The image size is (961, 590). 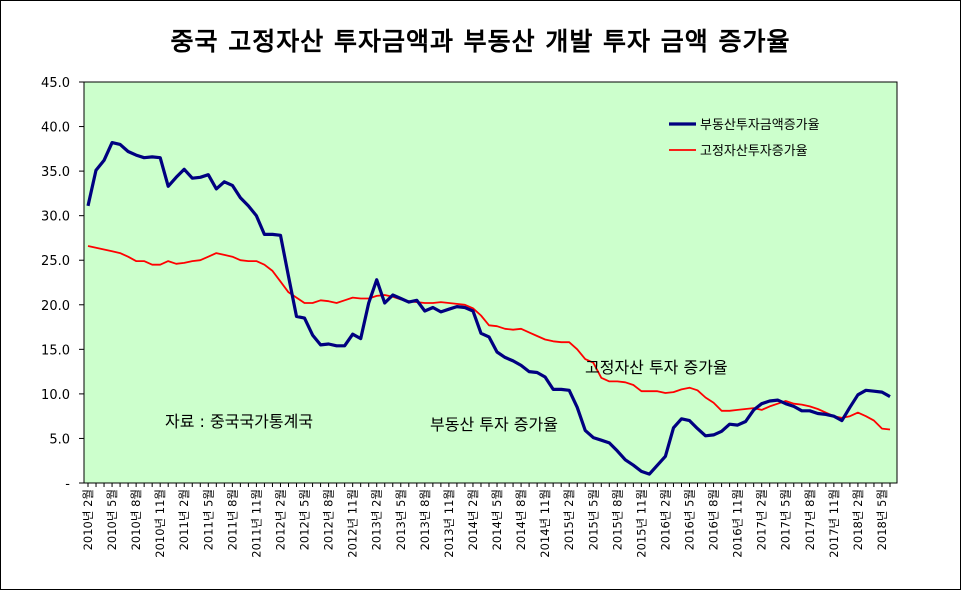 What do you see at coordinates (617, 519) in the screenshot?
I see `x-tick-label: 2015년 8월` at bounding box center [617, 519].